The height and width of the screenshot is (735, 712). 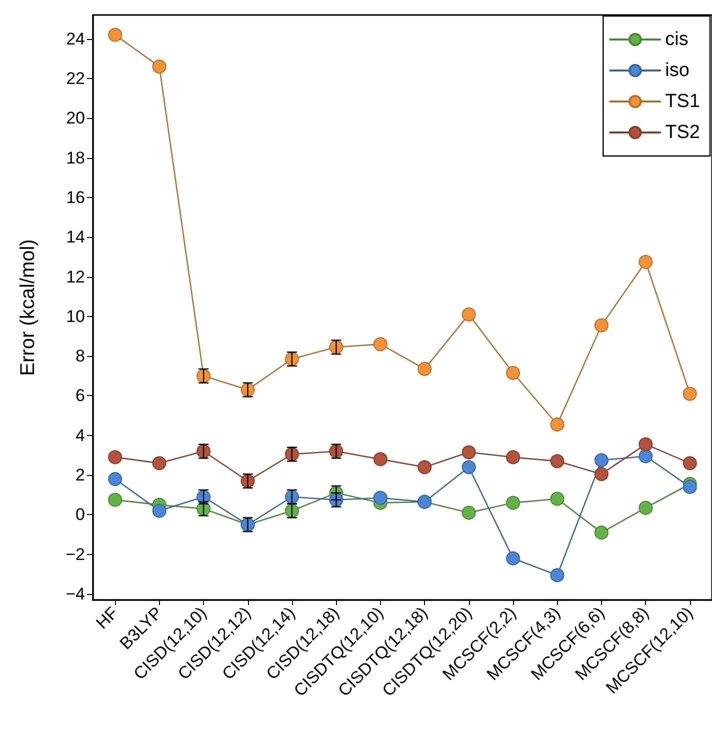 I want to click on x-tick-label: HF, so click(x=107, y=618).